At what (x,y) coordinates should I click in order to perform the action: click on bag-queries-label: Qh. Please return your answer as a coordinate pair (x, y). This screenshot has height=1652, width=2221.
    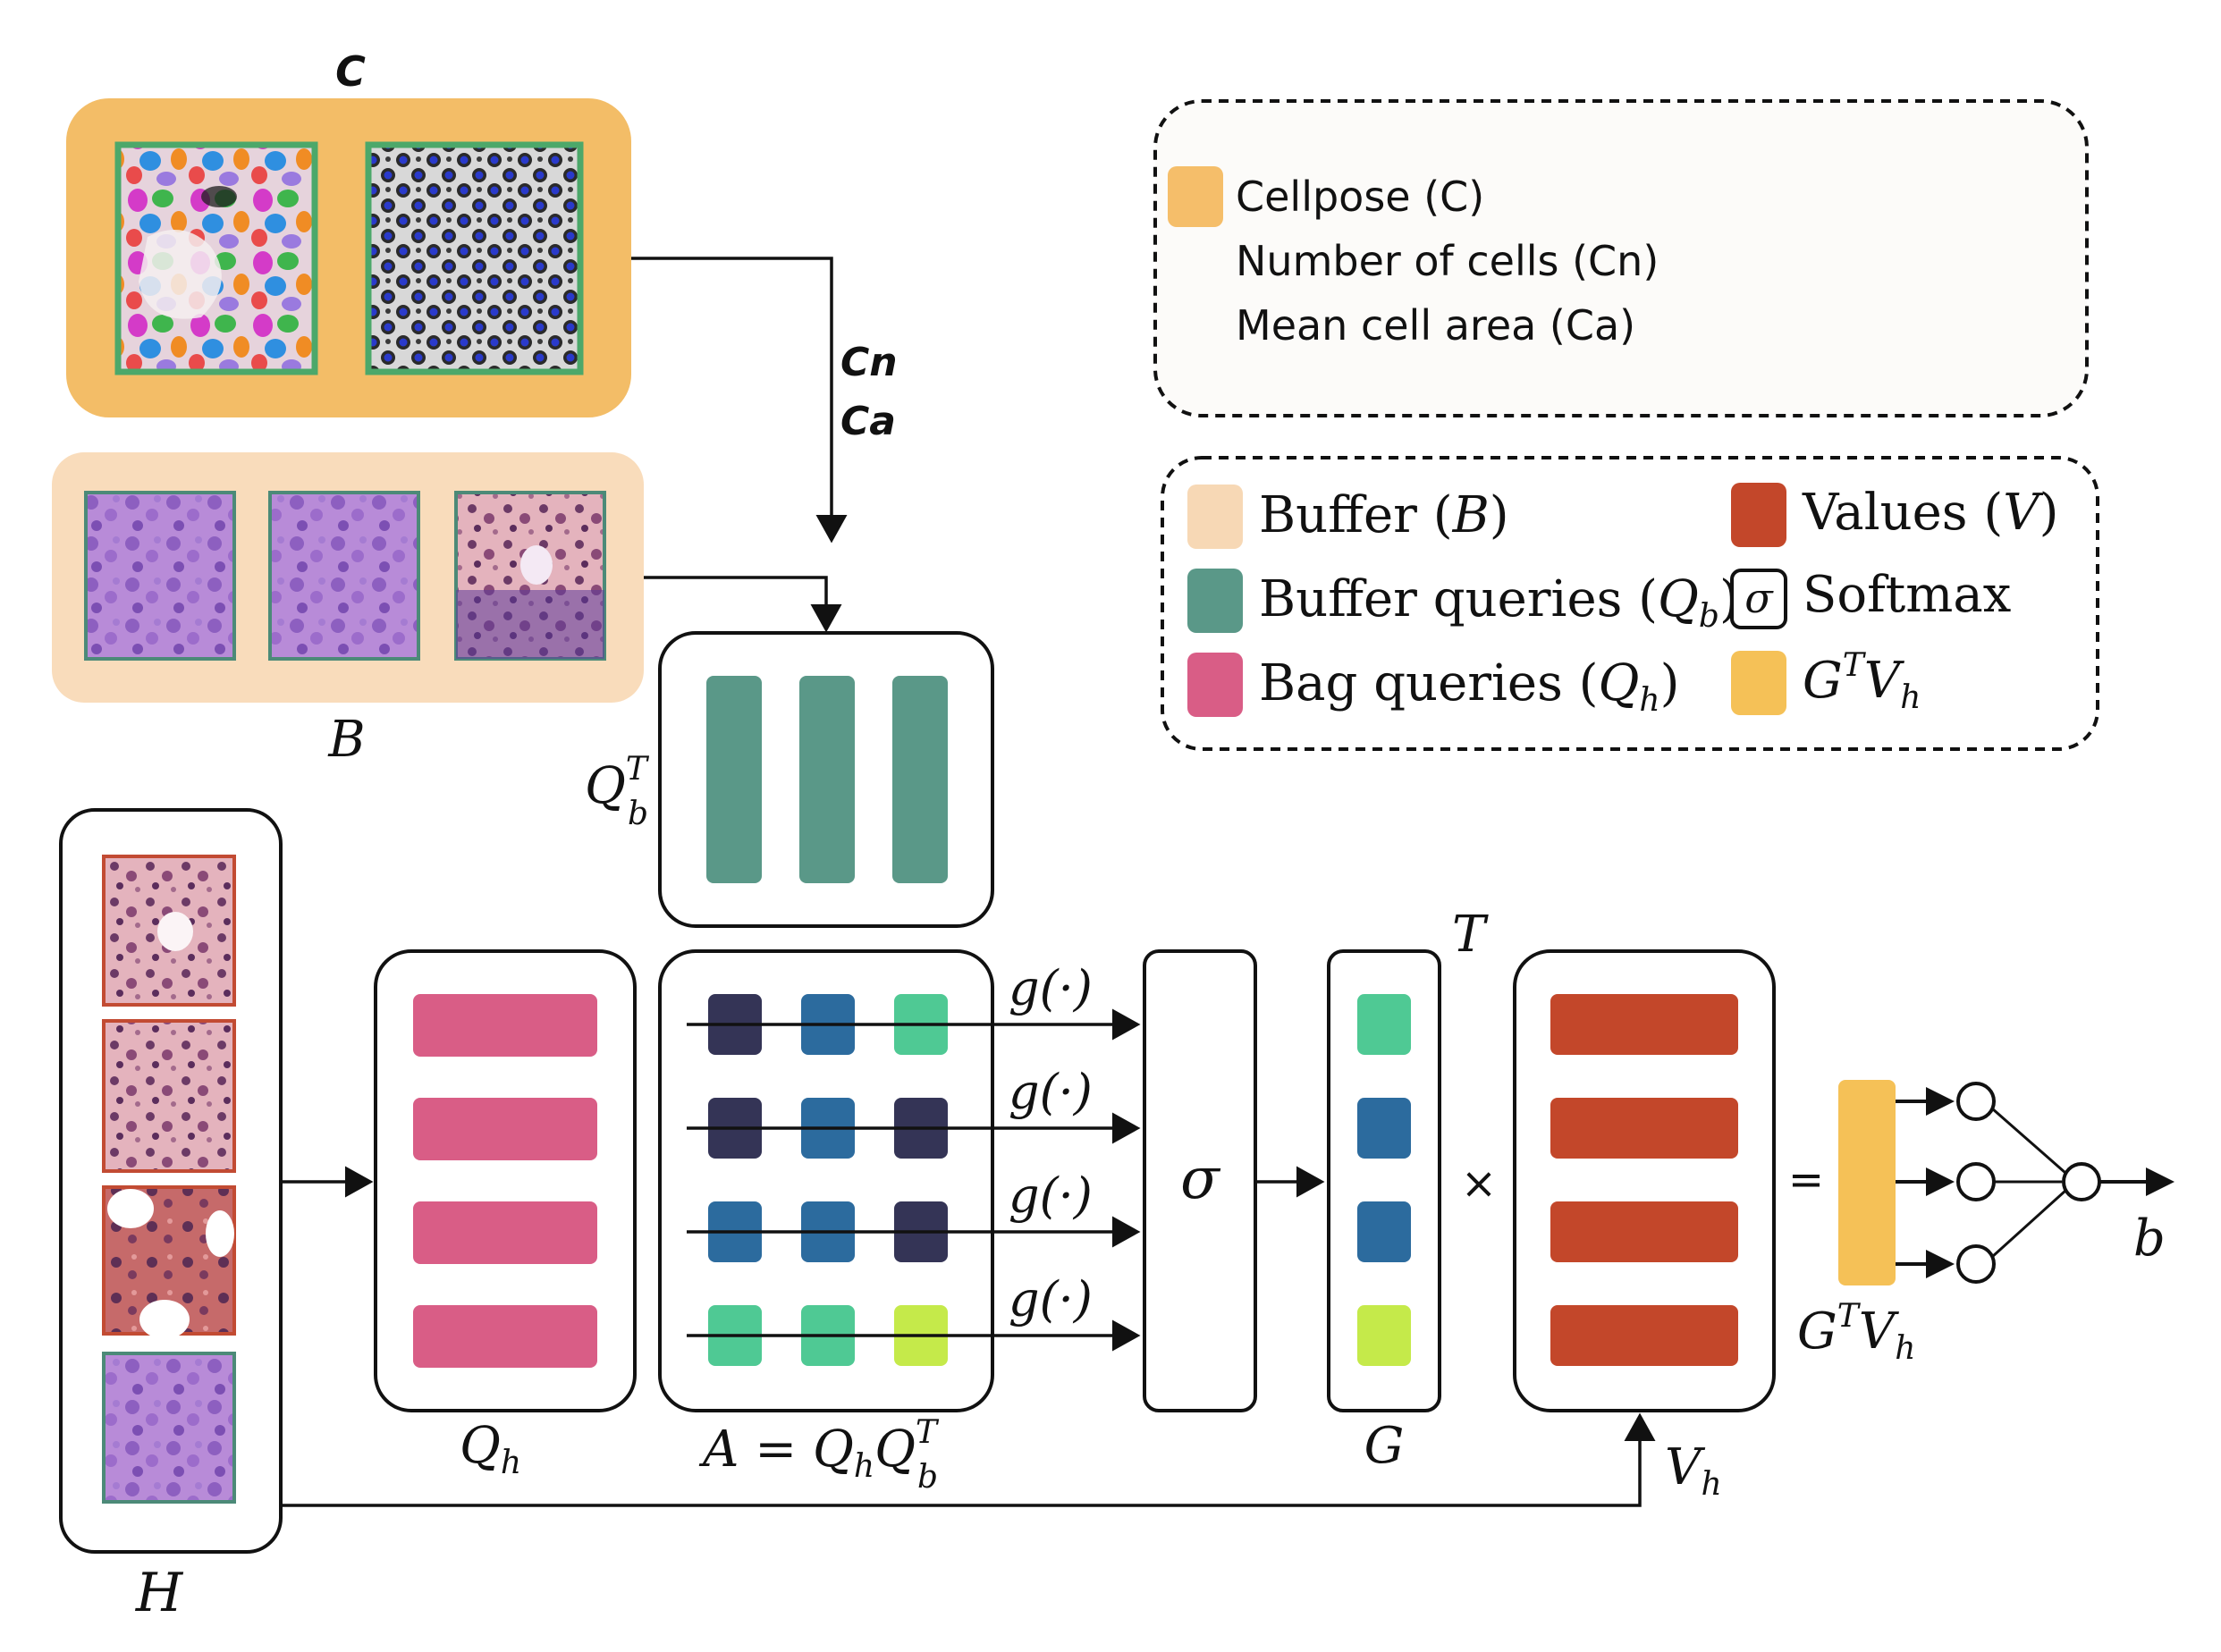
    Looking at the image, I should click on (491, 1449).